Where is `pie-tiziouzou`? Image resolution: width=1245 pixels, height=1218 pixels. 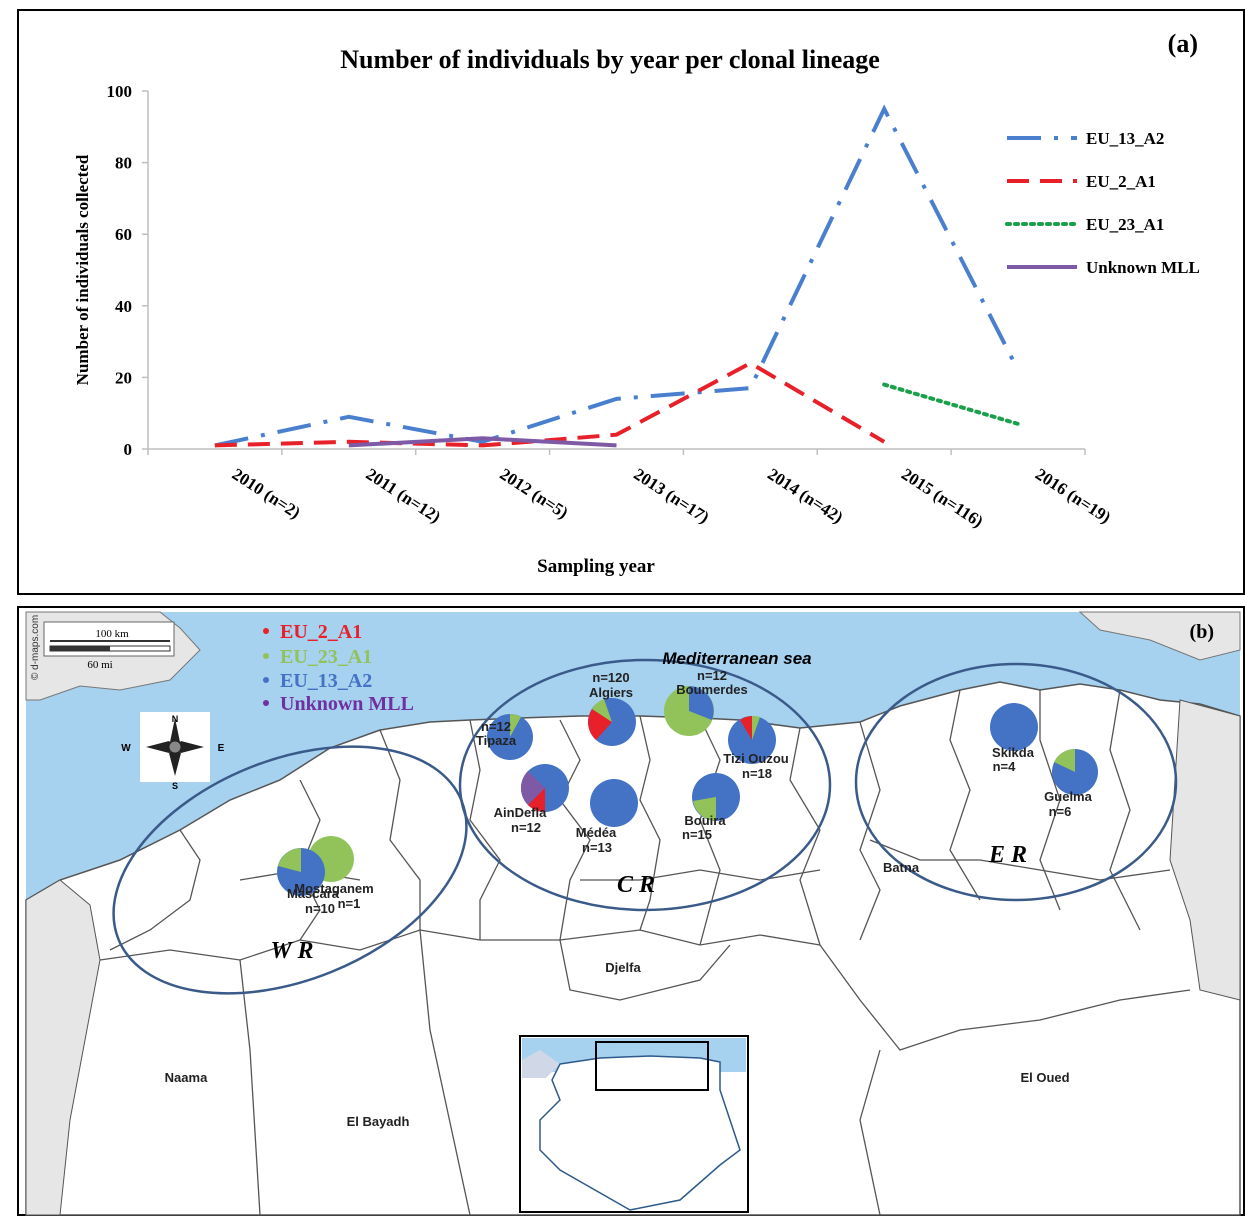 pie-tiziouzou is located at coordinates (752, 739).